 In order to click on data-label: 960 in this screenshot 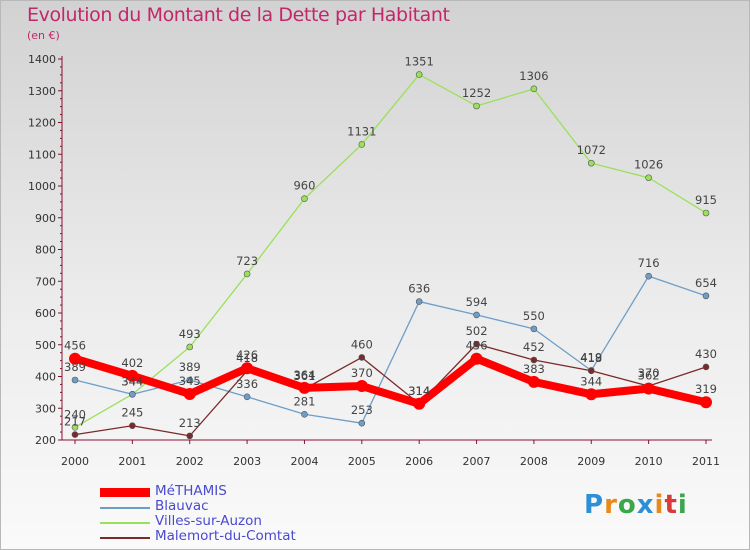, I will do `click(304, 186)`.